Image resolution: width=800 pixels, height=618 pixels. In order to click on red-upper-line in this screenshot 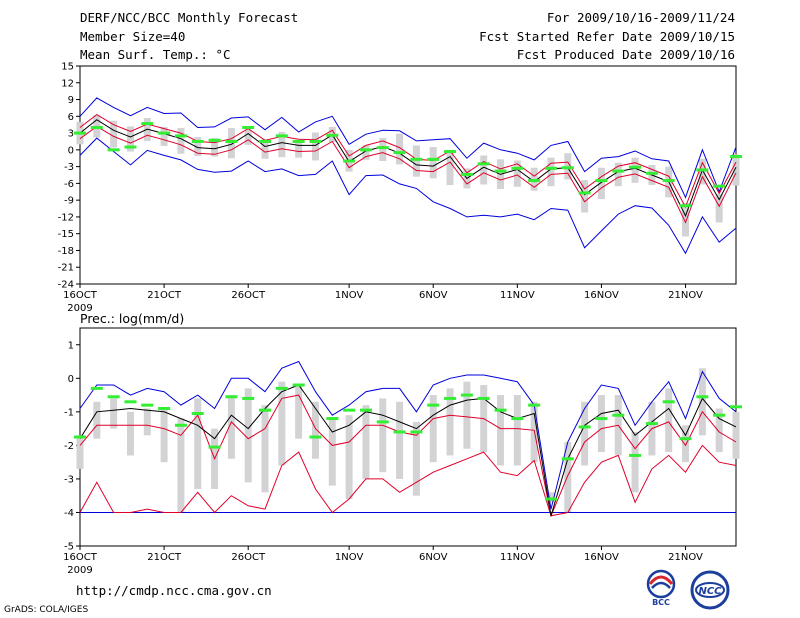, I will do `click(408, 161)`.